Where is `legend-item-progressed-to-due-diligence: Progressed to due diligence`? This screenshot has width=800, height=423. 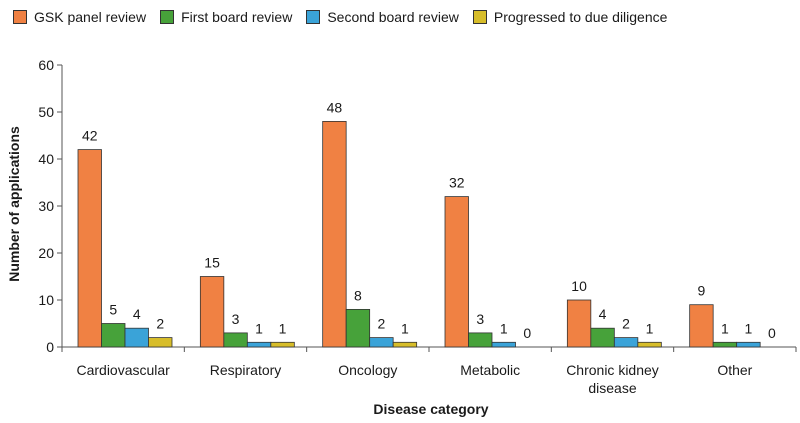
legend-item-progressed-to-due-diligence: Progressed to due diligence is located at coordinates (570, 17).